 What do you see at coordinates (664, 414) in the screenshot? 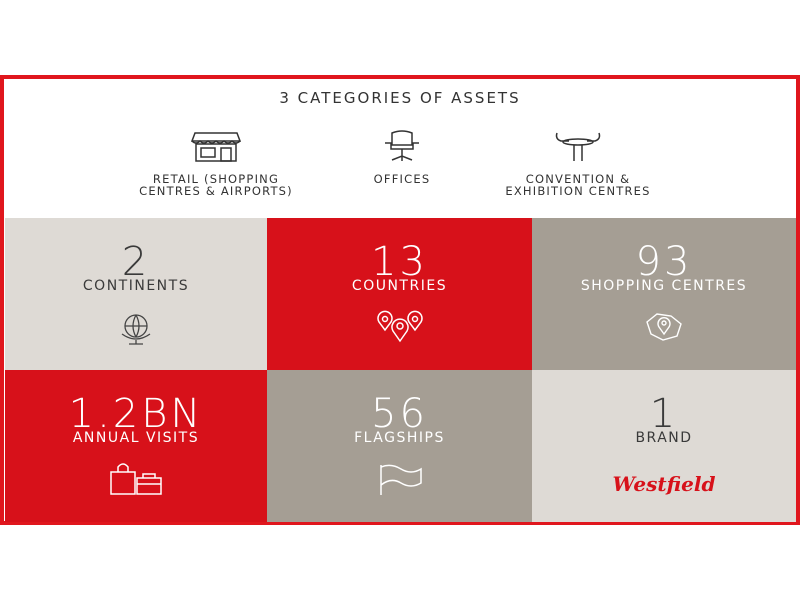
I see `stat-number: 1` at bounding box center [664, 414].